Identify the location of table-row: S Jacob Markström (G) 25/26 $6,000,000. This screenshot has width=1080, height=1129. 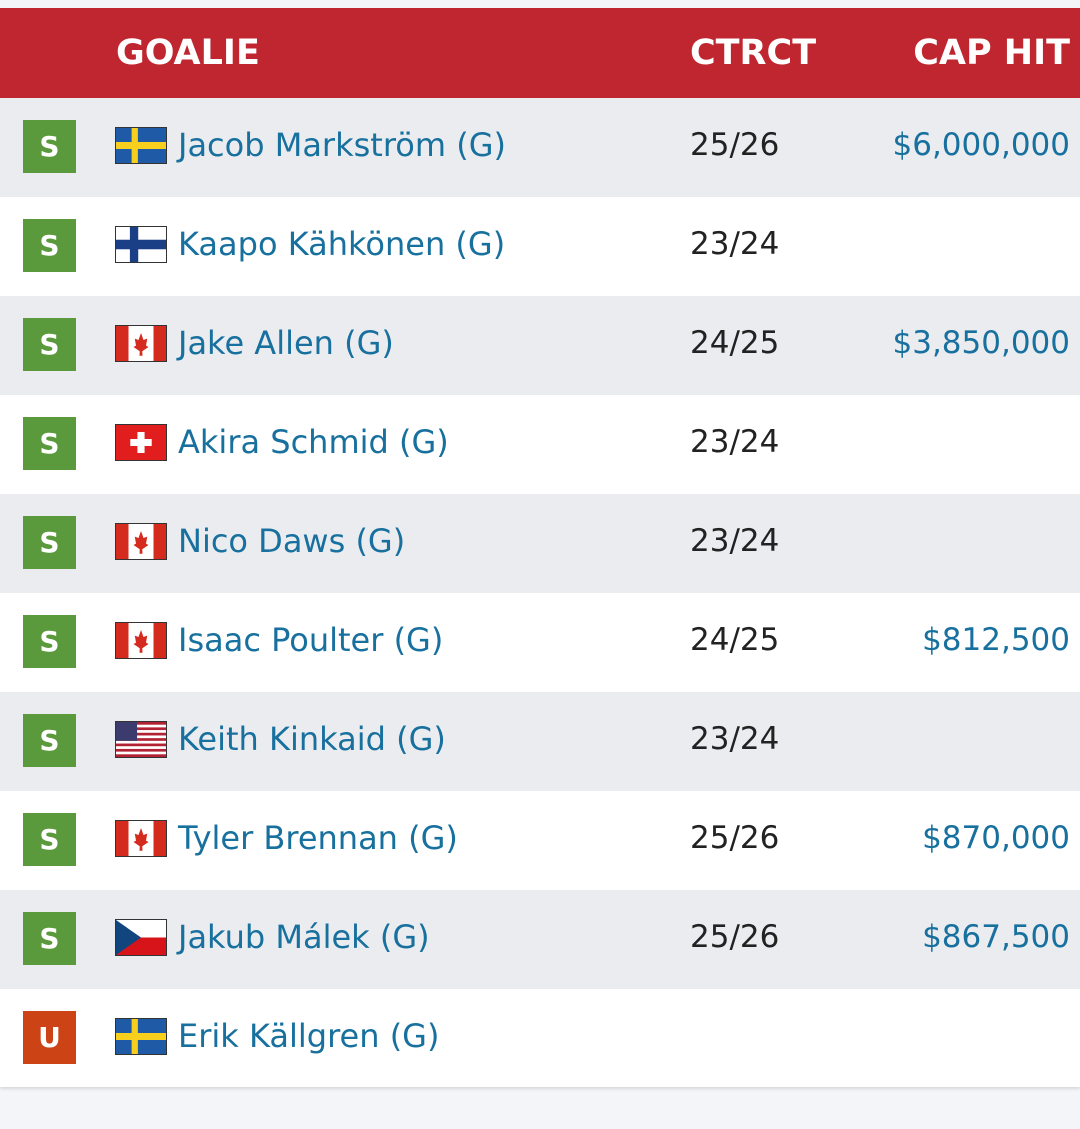
(540, 147).